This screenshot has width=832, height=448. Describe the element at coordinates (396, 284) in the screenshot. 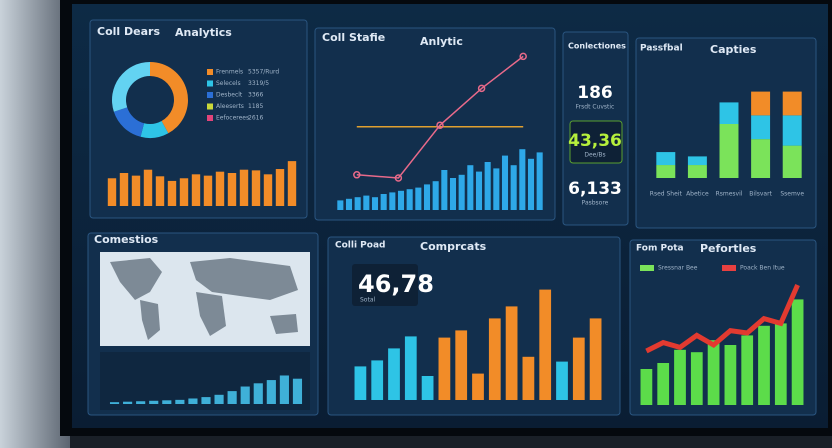

I see `kpi-value: 46,78` at that location.